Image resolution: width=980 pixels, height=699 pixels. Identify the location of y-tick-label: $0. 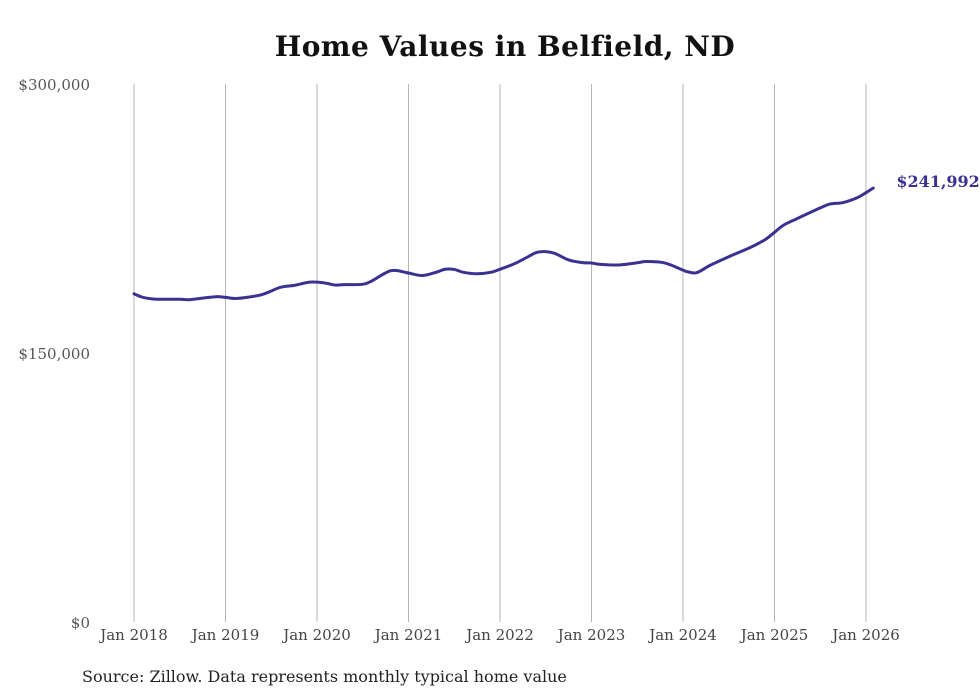
(80, 623).